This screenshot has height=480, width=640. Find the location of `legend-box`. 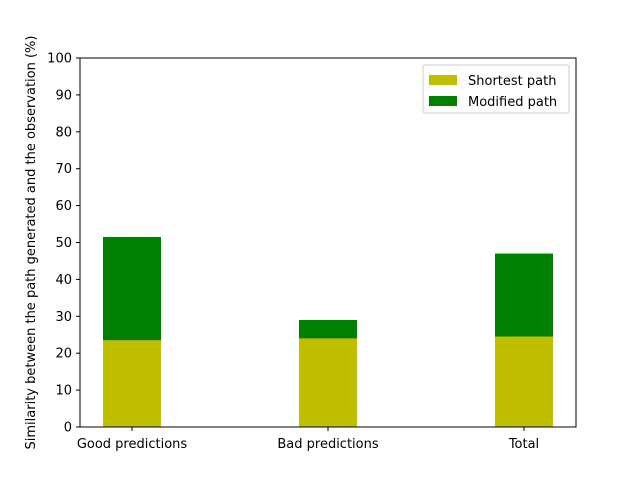

legend-box is located at coordinates (496, 89).